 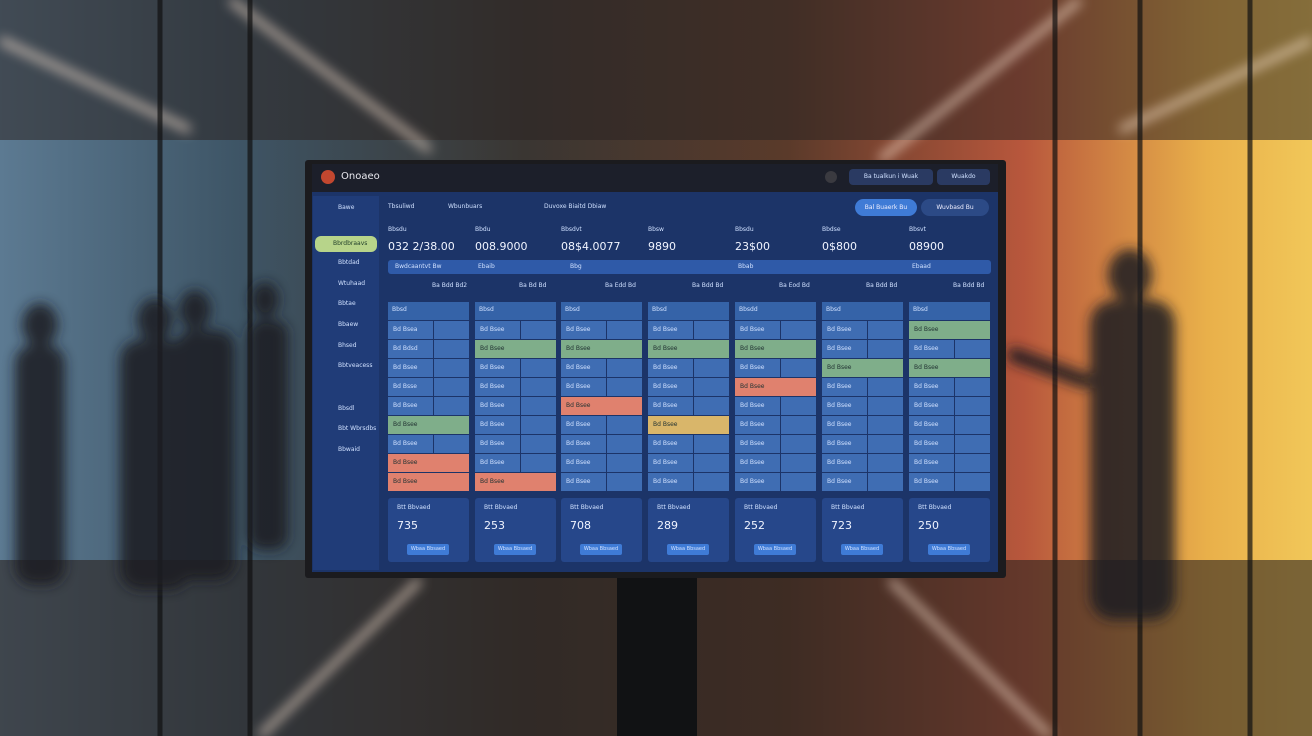 I want to click on filter-item: Bbg, so click(x=576, y=266).